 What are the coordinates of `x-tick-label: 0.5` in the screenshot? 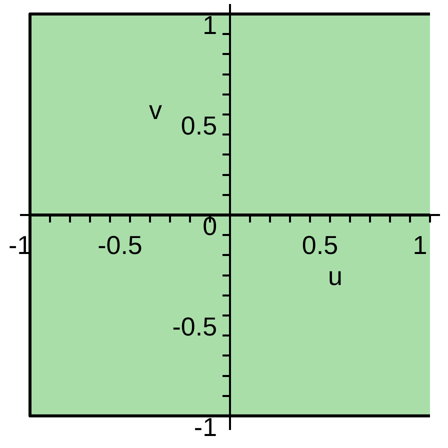 It's located at (320, 245).